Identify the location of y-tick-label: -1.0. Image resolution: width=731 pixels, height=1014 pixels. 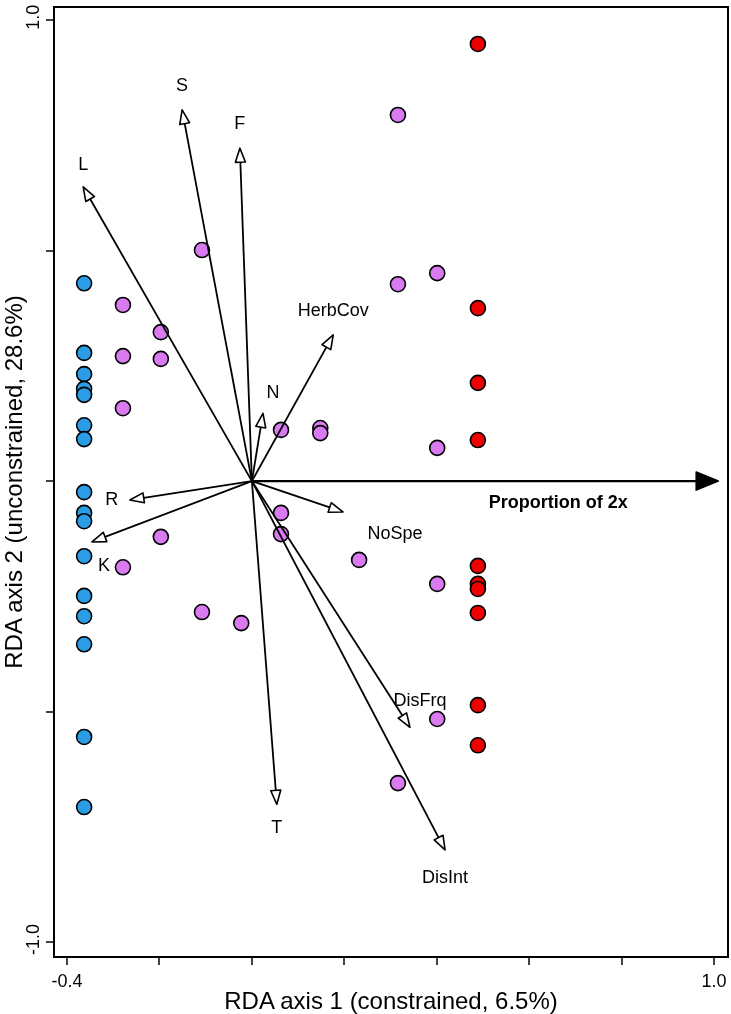
(32, 939).